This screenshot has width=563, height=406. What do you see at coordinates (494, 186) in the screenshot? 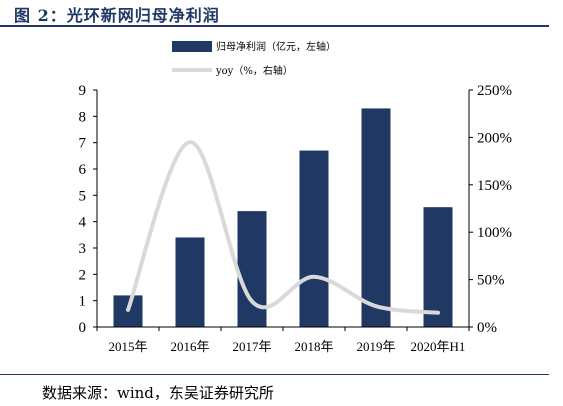
I see `right-tick-label: 150%` at bounding box center [494, 186].